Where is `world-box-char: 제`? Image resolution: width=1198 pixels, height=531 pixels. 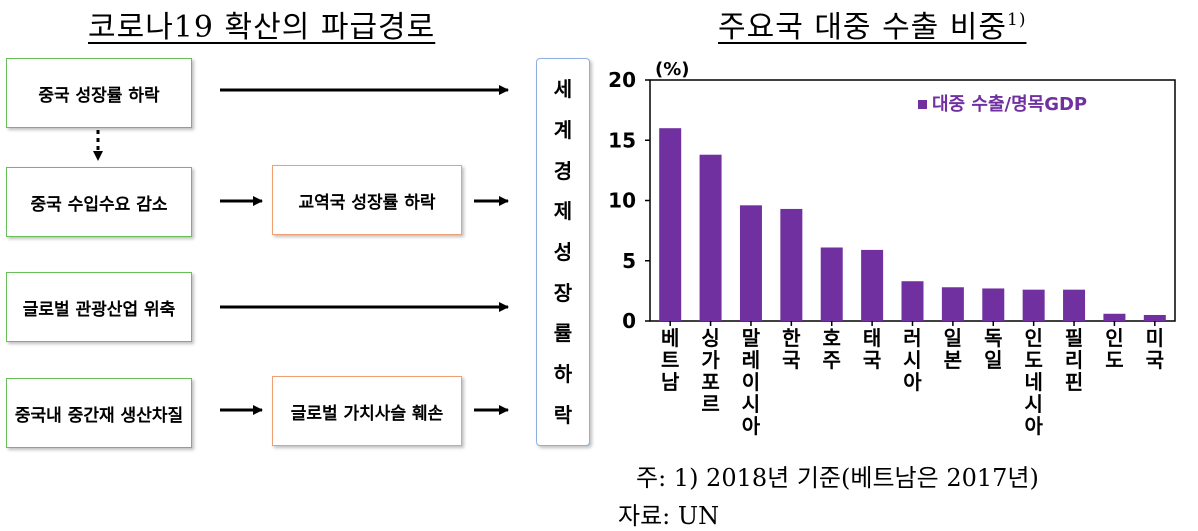 world-box-char: 제 is located at coordinates (563, 211).